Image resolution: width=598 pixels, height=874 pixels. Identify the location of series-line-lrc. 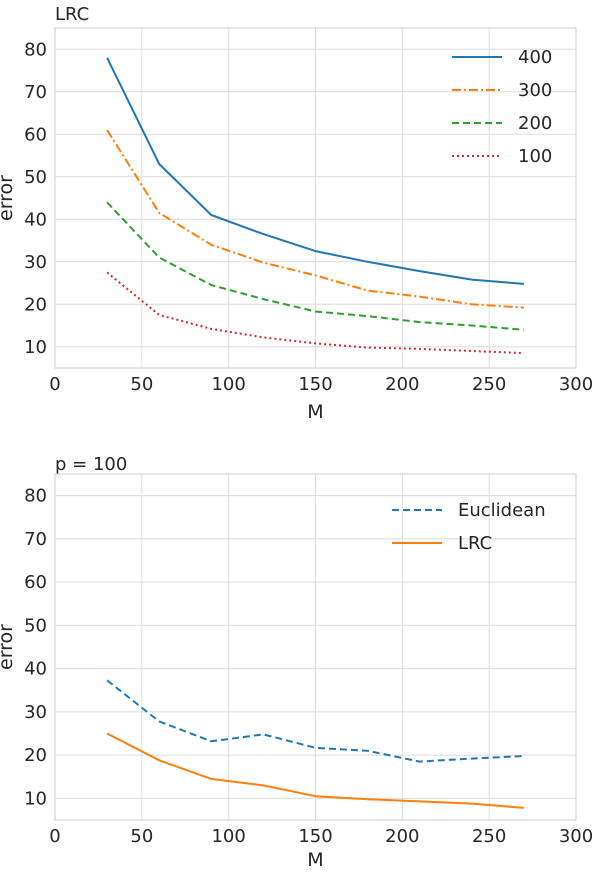
(315, 770).